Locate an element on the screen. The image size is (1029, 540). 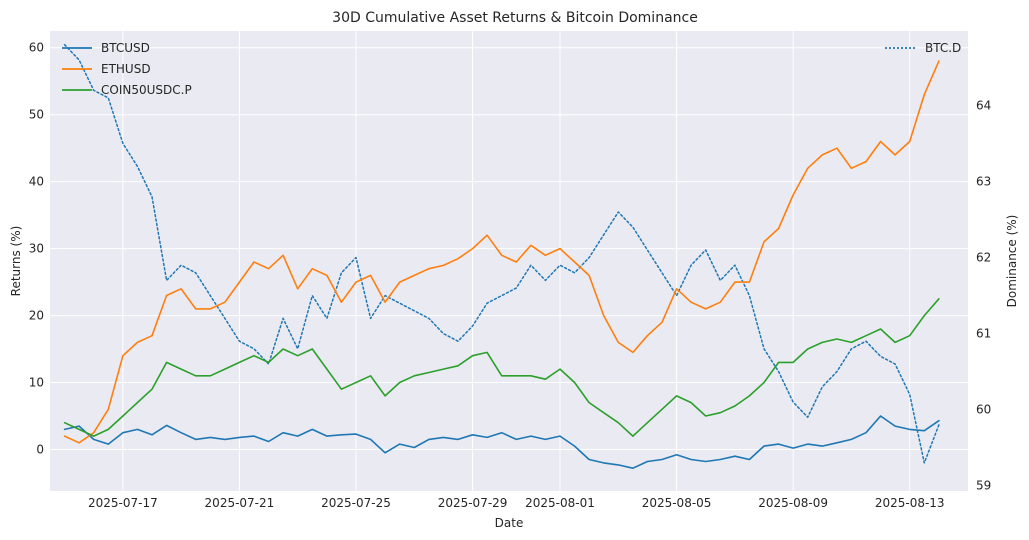
x-tick-label: 2025-08-01 is located at coordinates (560, 503).